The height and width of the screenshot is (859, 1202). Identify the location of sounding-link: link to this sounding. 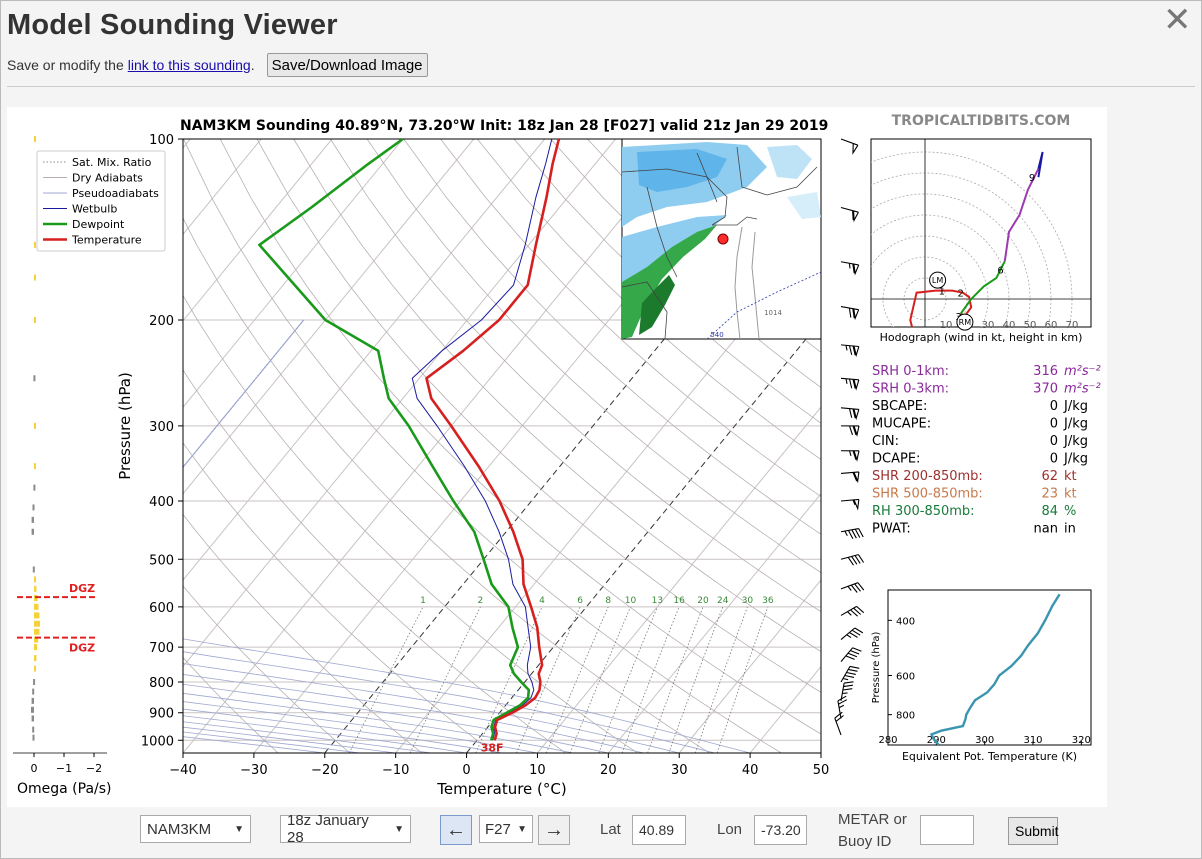
(189, 65).